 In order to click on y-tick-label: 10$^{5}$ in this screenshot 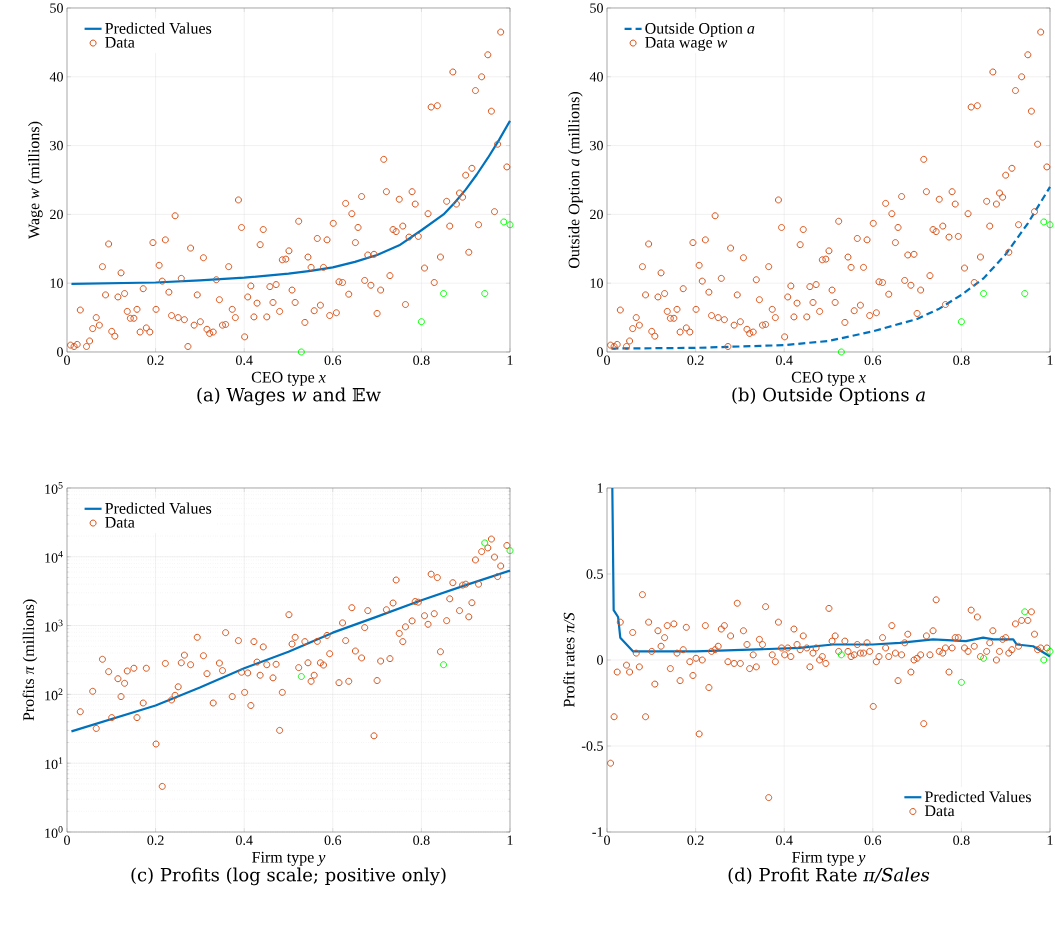, I will do `click(54, 488)`.